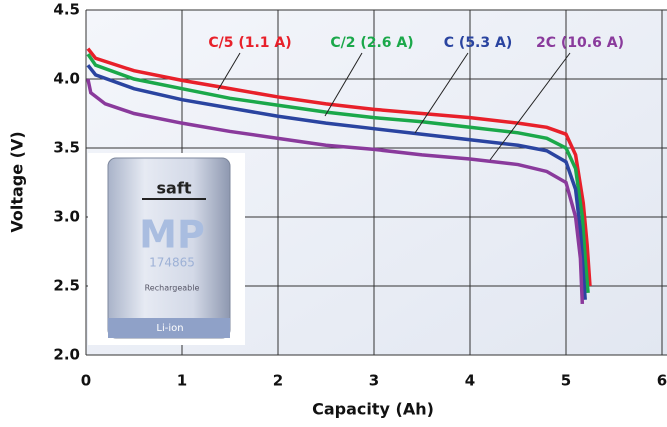 This screenshot has width=667, height=427. I want to click on x-tick-label: 0, so click(86, 381).